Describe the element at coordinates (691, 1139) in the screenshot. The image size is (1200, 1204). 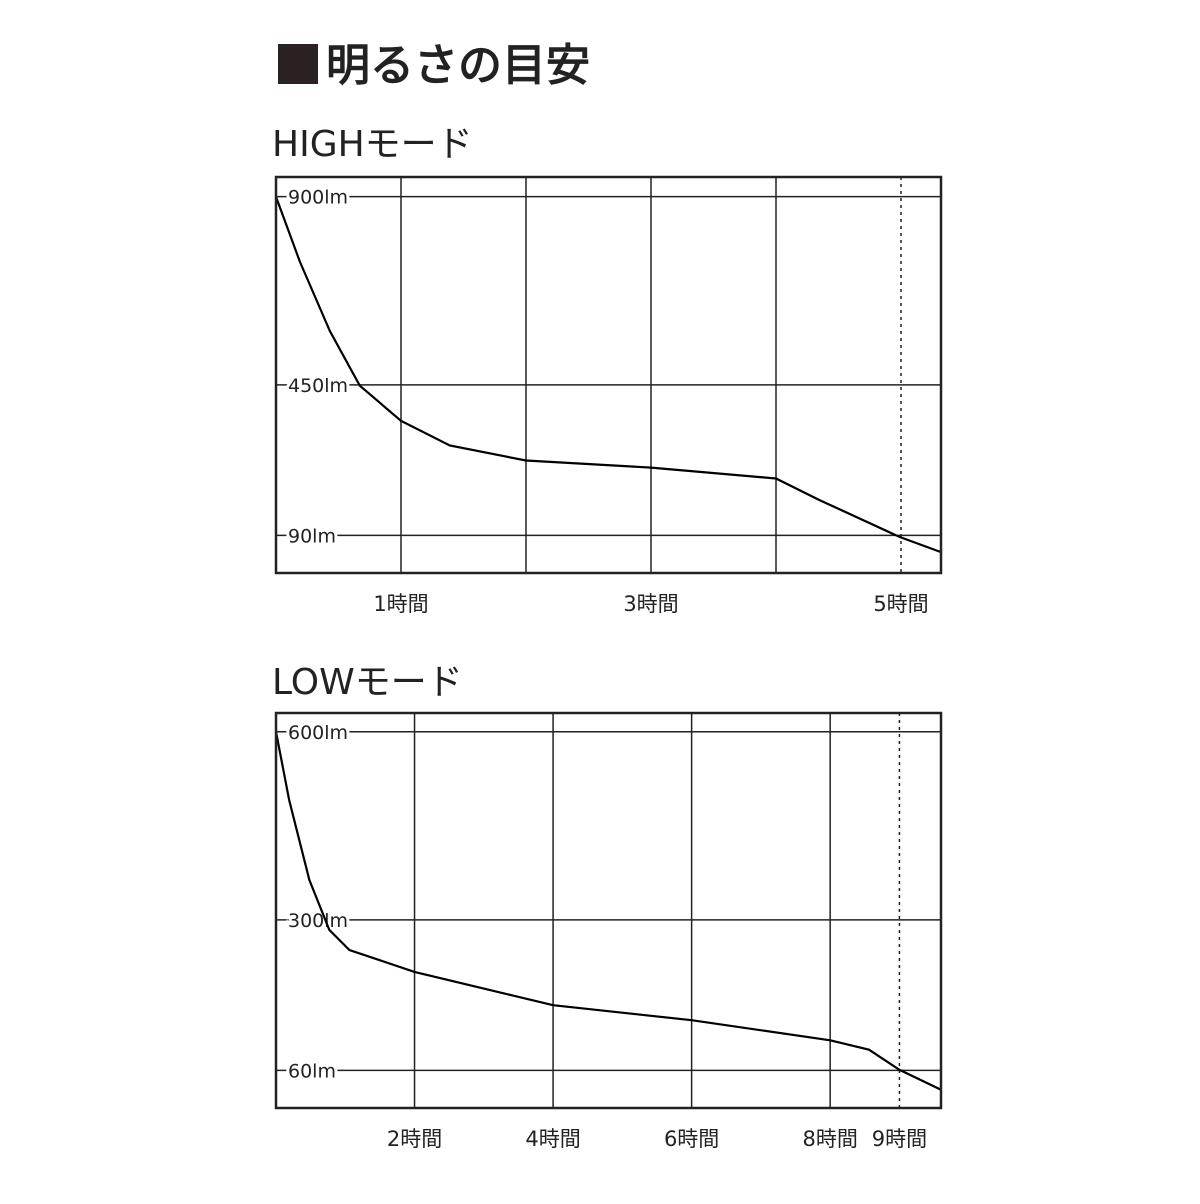
I see `x-tick-label: 6時間` at that location.